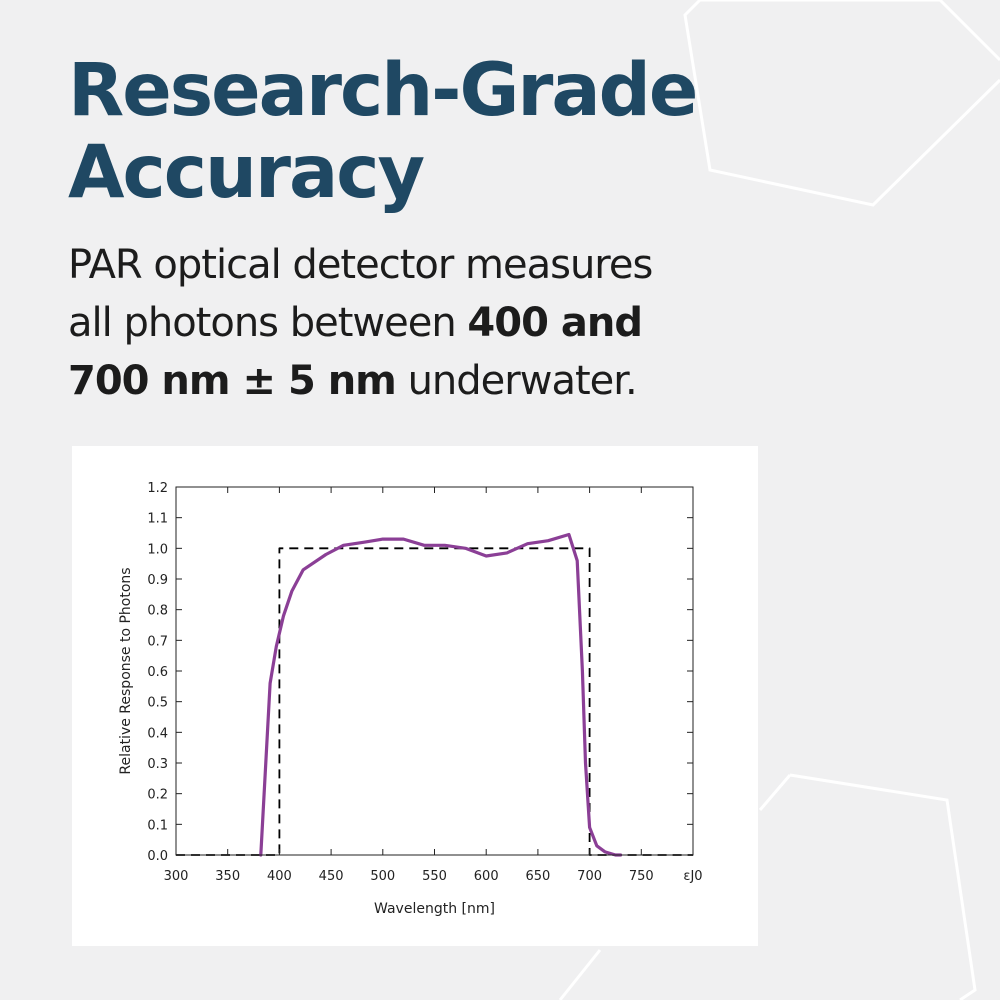  Describe the element at coordinates (331, 876) in the screenshot. I see `x-tick-label: 450` at that location.